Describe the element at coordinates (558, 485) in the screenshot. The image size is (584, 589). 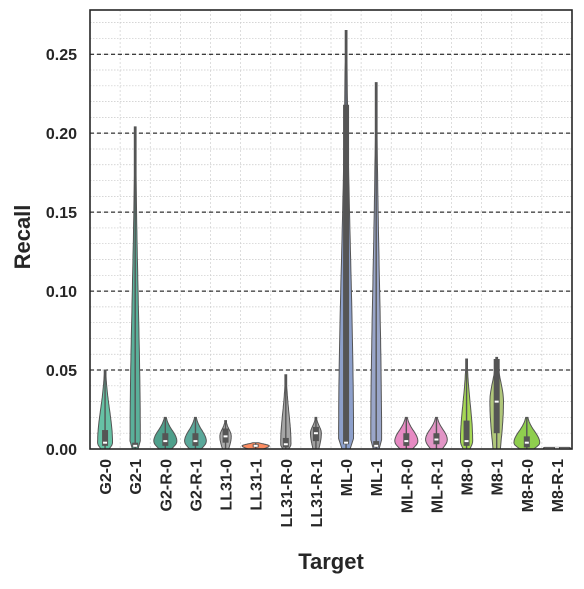
I see `x-tick-label: M8-R-1` at that location.